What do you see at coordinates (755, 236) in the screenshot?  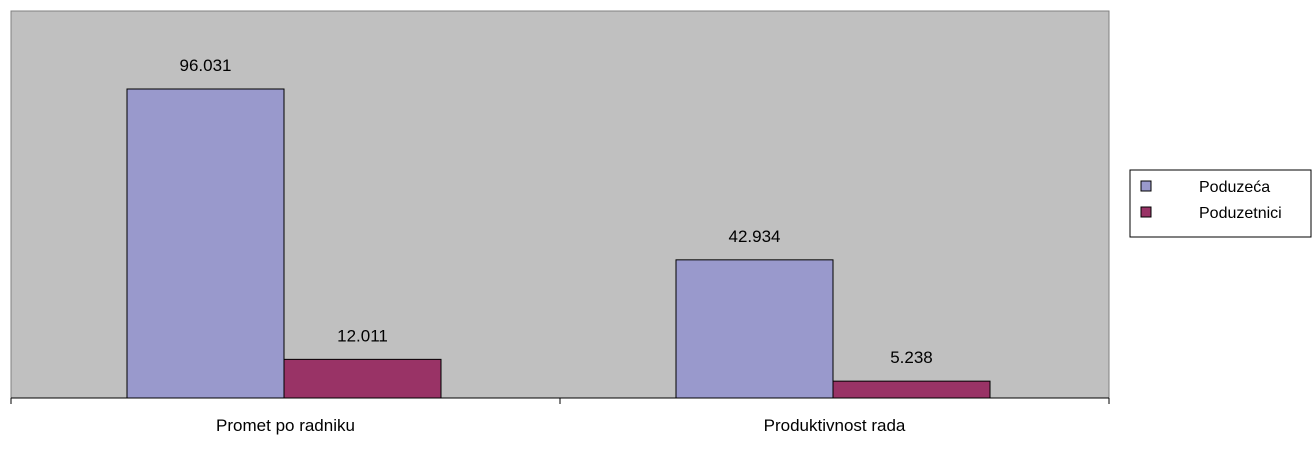 I see `data-label: 42.934` at bounding box center [755, 236].